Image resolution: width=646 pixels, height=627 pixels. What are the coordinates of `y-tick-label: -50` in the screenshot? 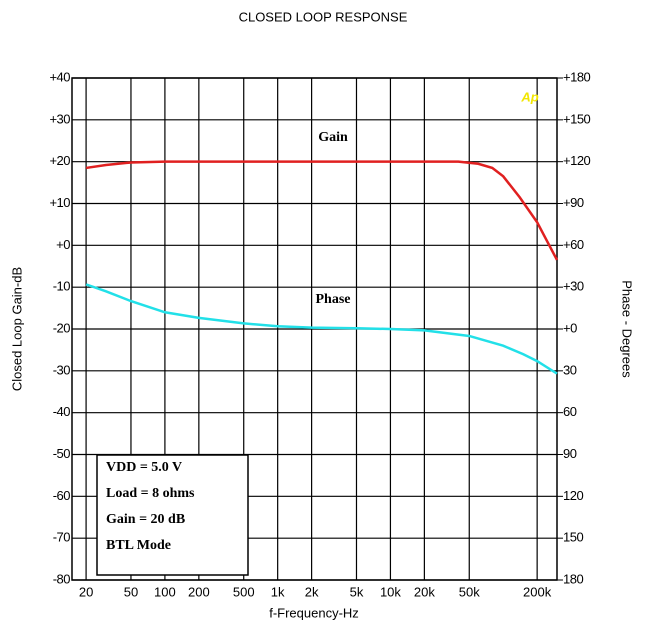 It's located at (62, 453).